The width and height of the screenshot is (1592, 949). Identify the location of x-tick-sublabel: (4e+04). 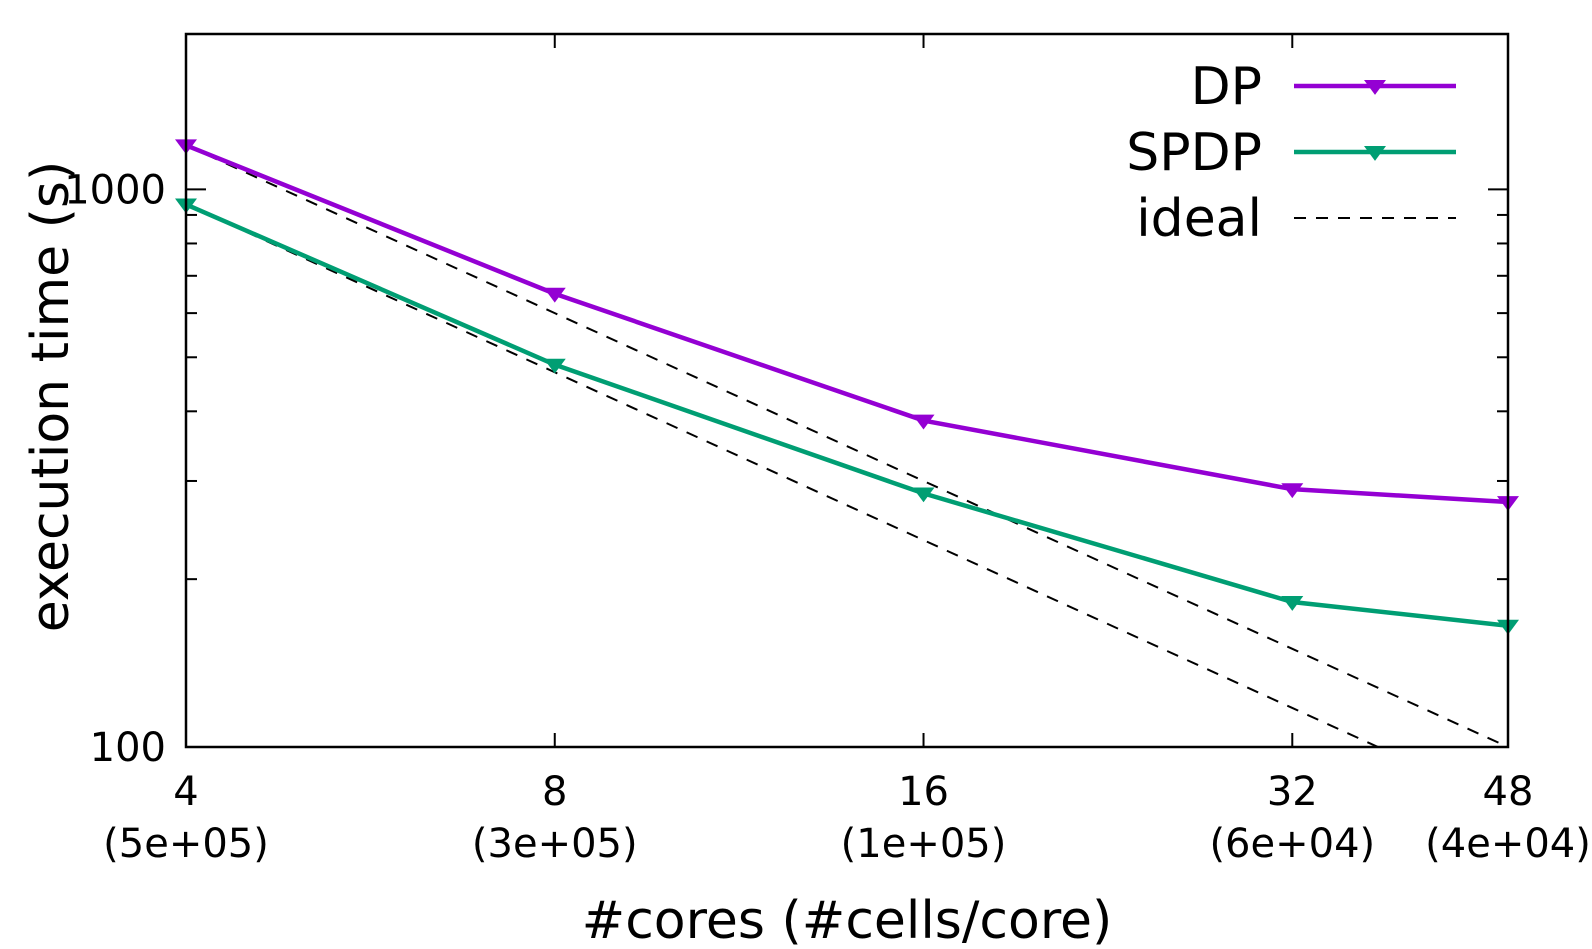
(1508, 844).